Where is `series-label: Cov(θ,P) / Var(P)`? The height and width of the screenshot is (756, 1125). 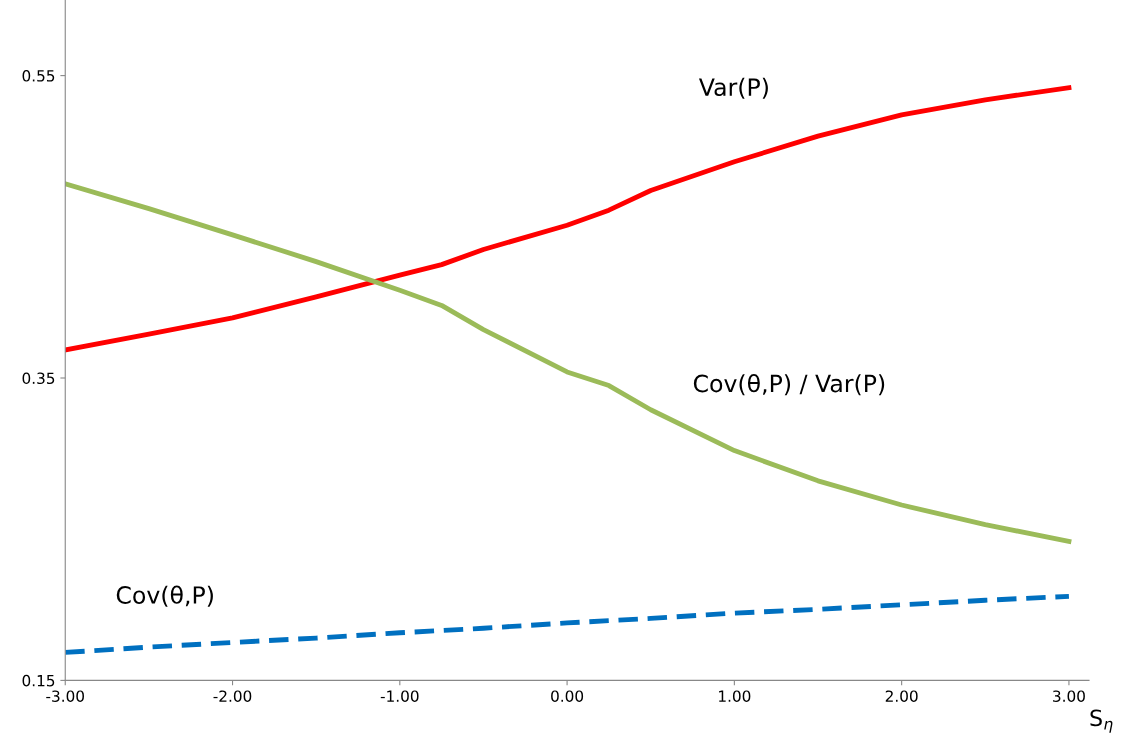 series-label: Cov(θ,P) / Var(P) is located at coordinates (789, 384).